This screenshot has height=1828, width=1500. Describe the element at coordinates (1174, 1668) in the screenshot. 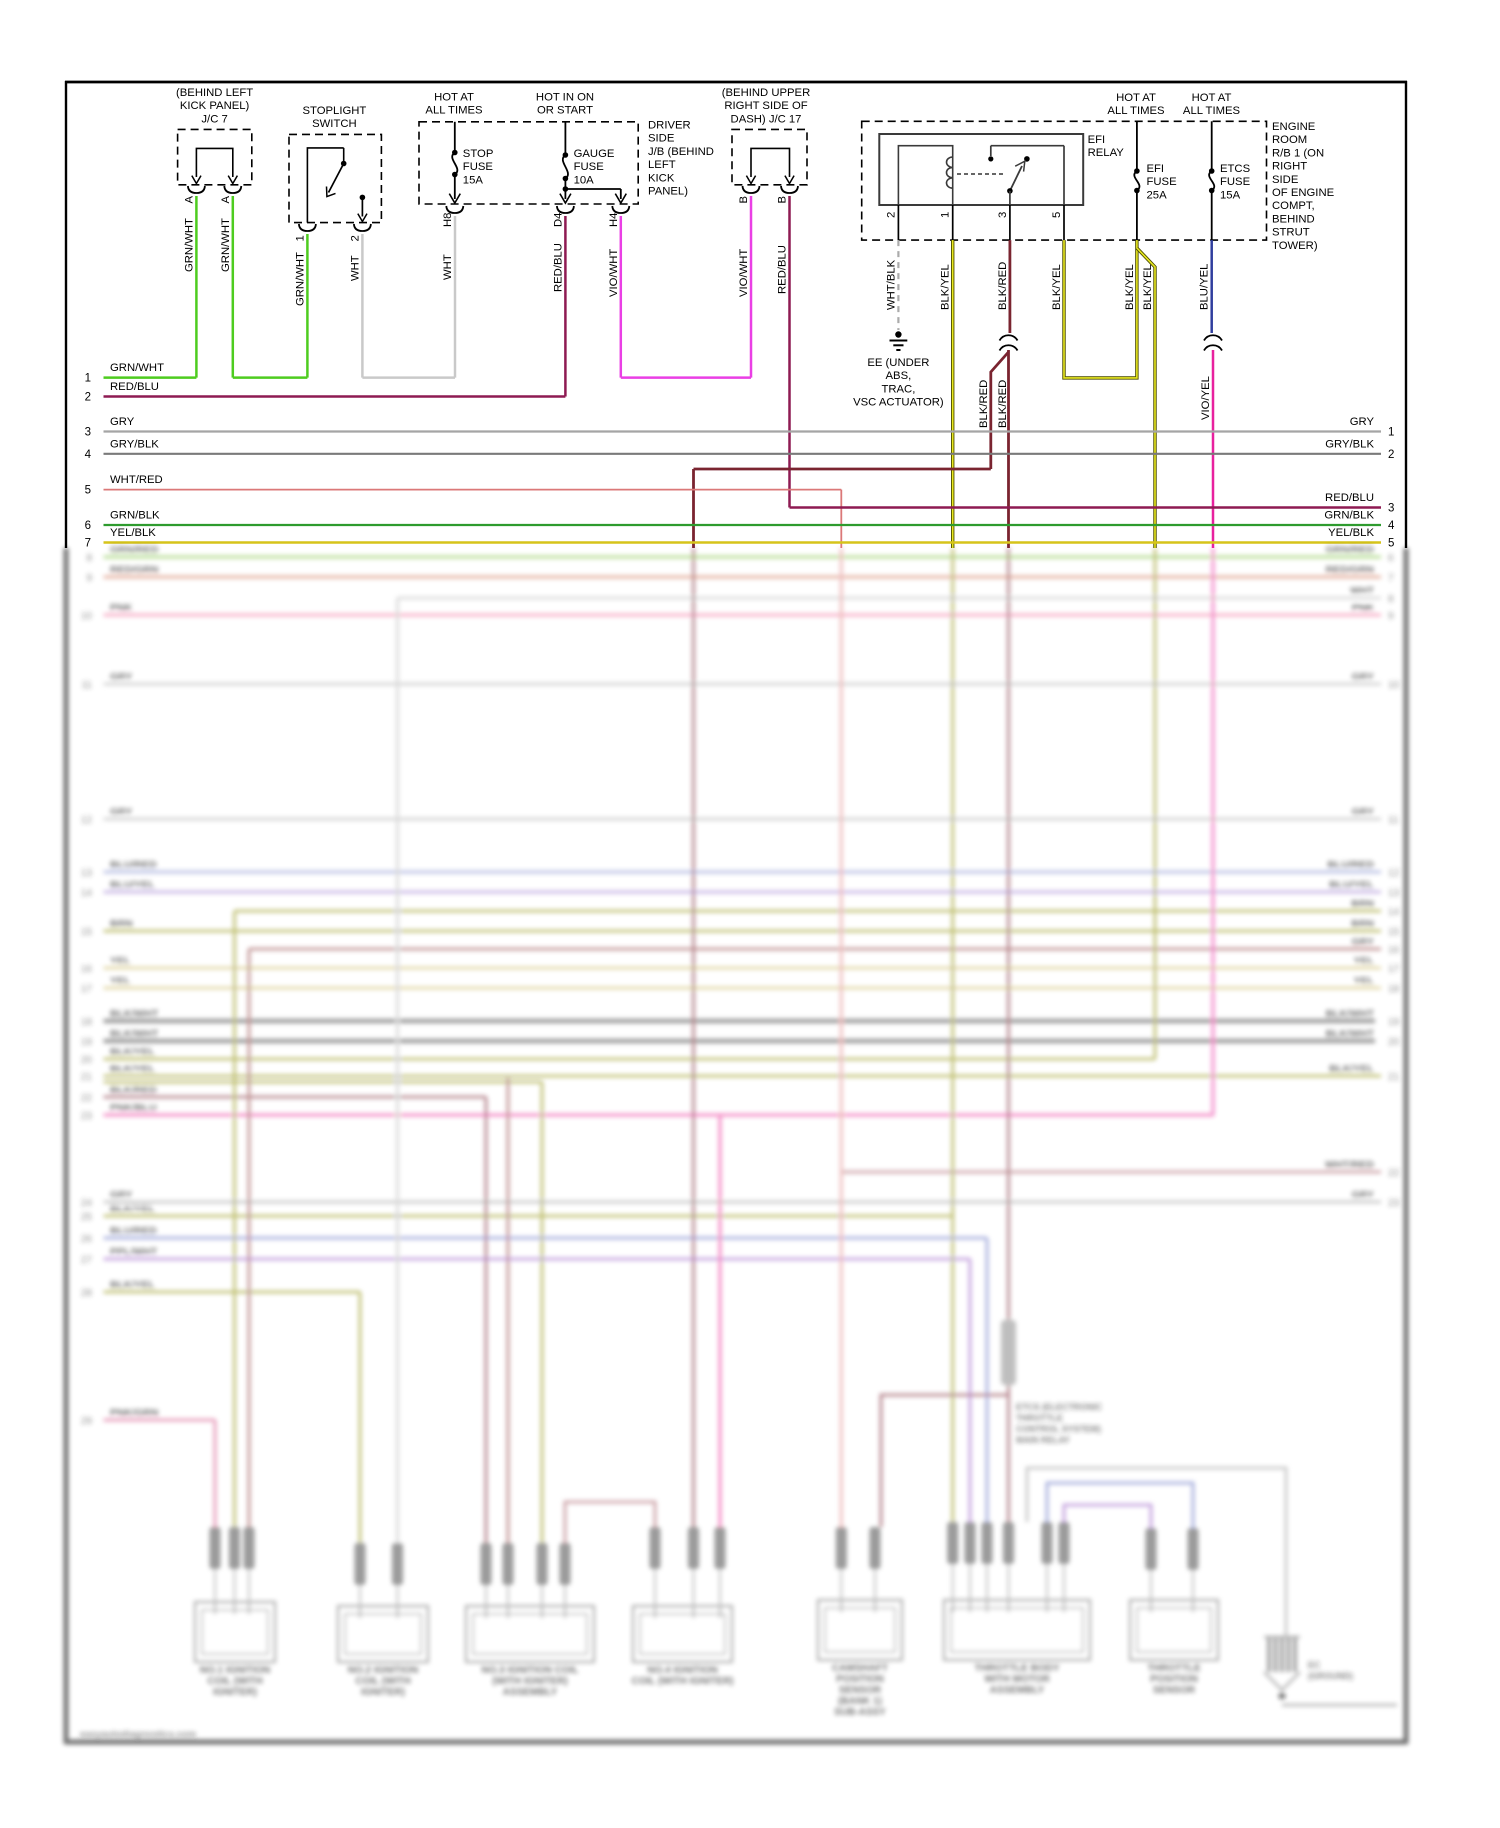

I see `svg-text: THROTTLE` at that location.